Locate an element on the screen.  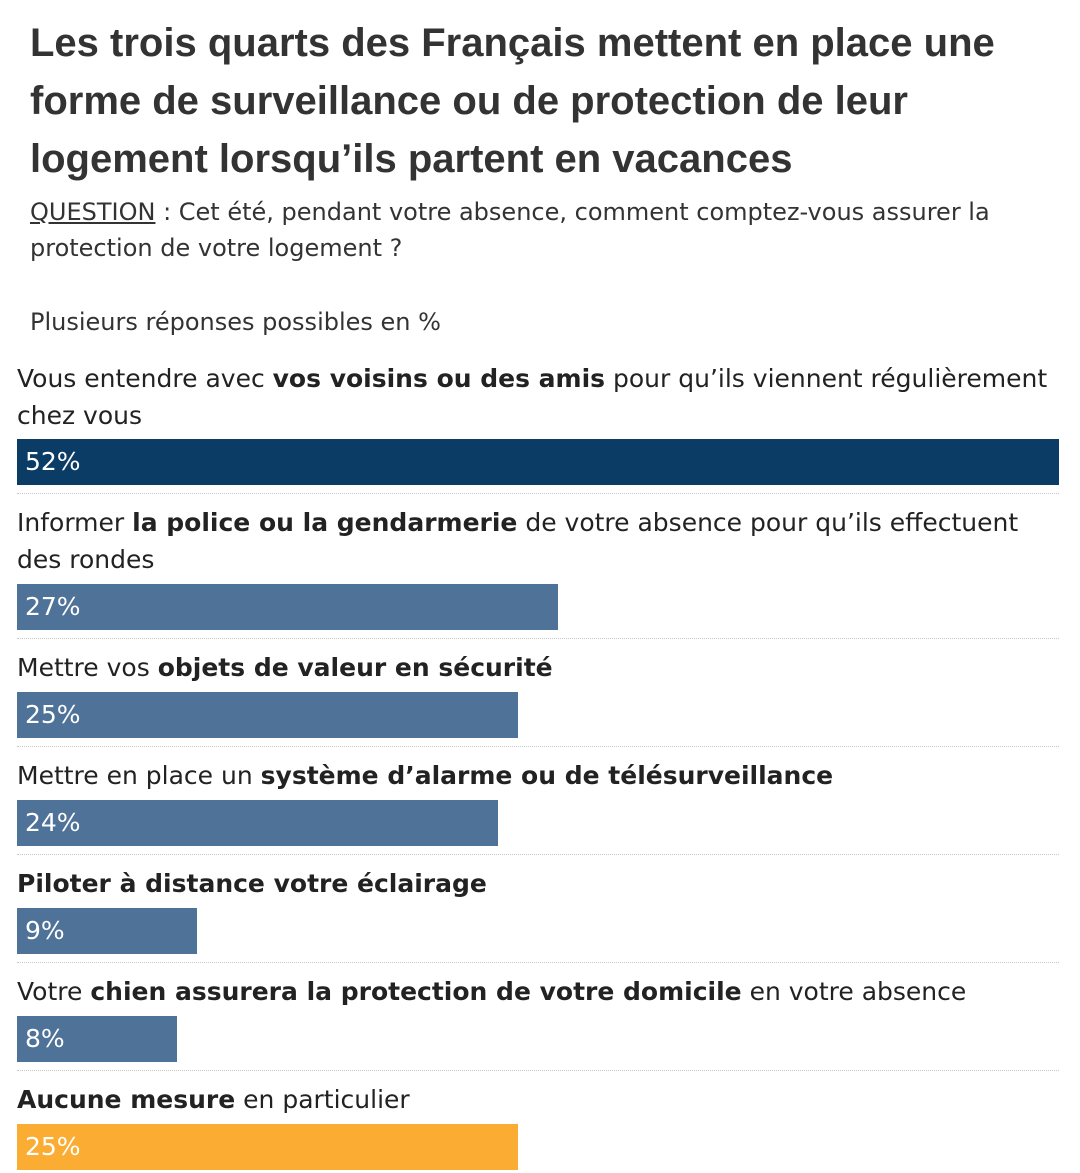
bar: 9% is located at coordinates (107, 931).